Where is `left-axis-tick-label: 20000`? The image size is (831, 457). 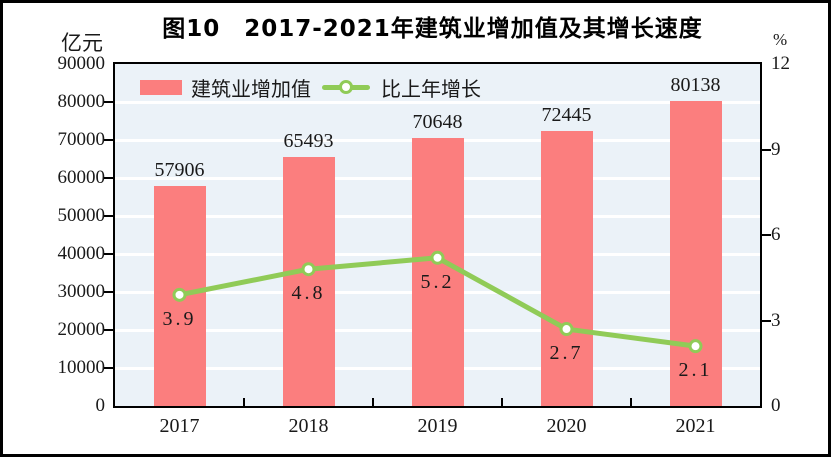 left-axis-tick-label: 20000 is located at coordinates (81, 329).